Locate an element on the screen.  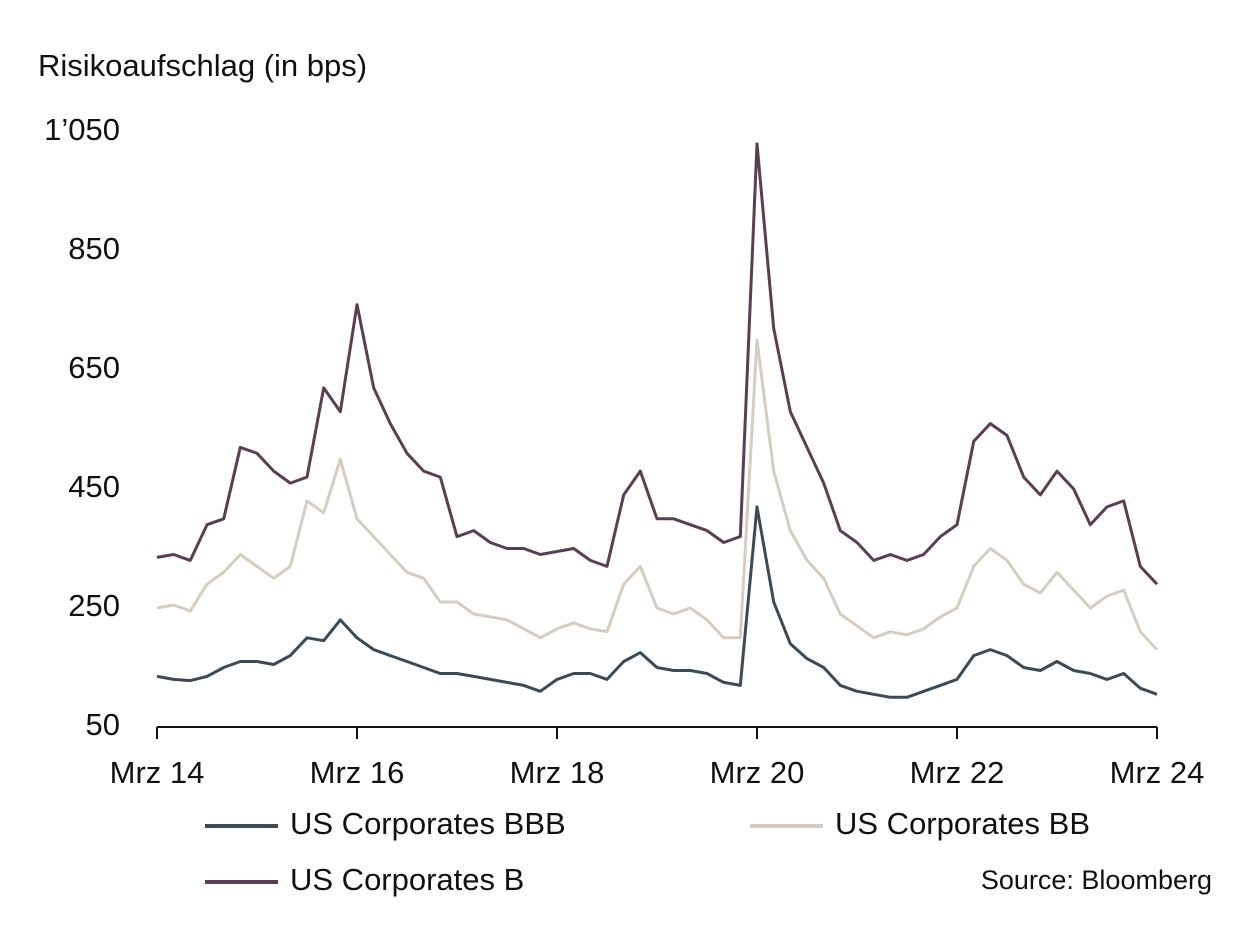
source: Source: Bloomberg is located at coordinates (1096, 880).